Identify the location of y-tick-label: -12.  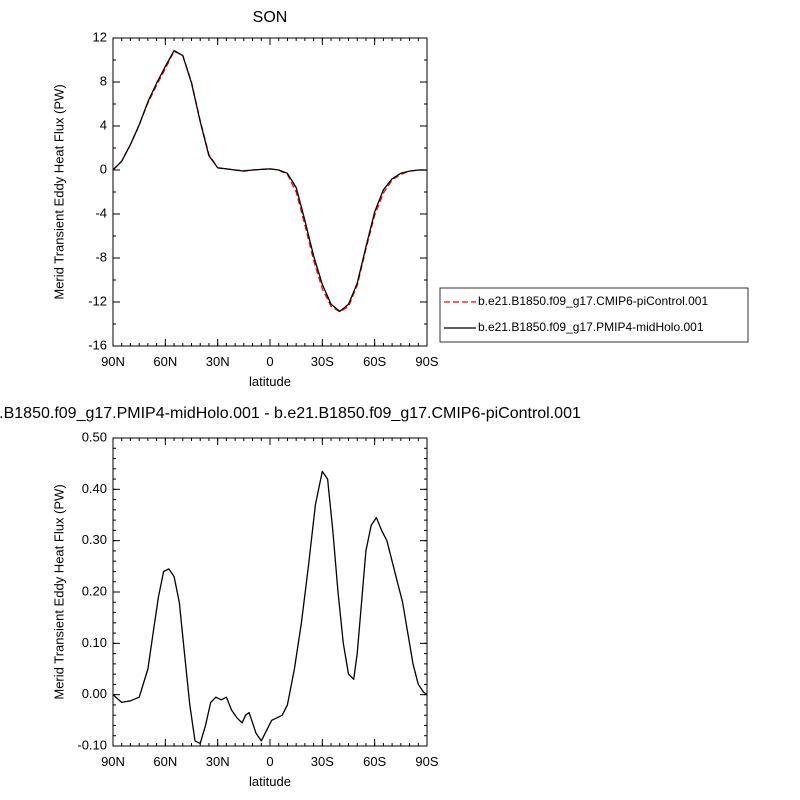
(97, 300).